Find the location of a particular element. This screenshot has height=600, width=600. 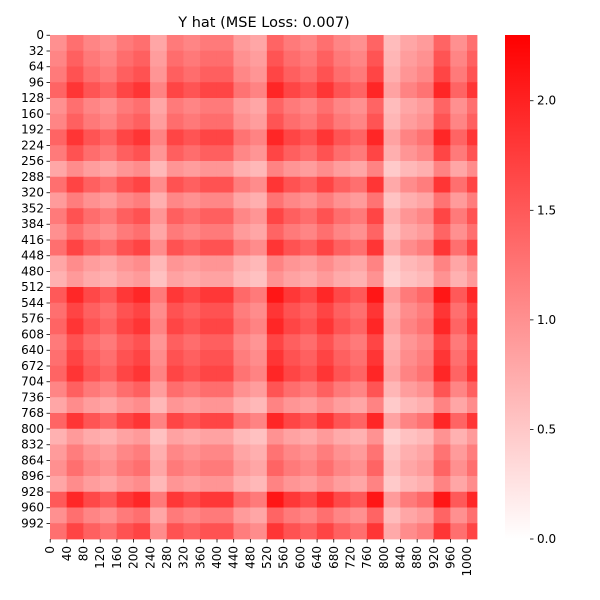

colorbar-tick-label: 1.0 is located at coordinates (546, 320).